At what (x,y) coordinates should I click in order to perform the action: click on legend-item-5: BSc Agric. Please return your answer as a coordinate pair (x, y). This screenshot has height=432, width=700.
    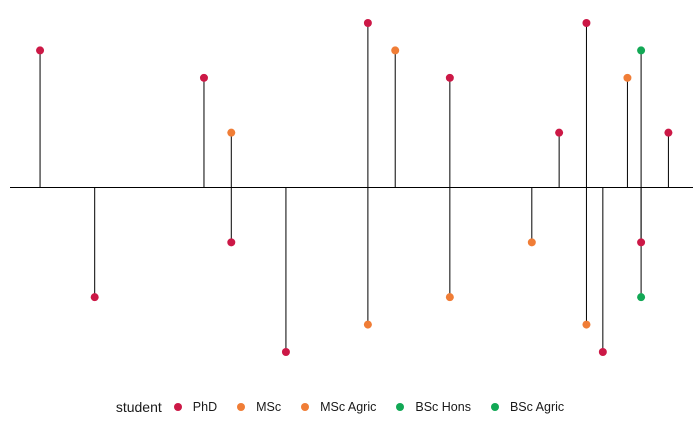
    Looking at the image, I should click on (527, 407).